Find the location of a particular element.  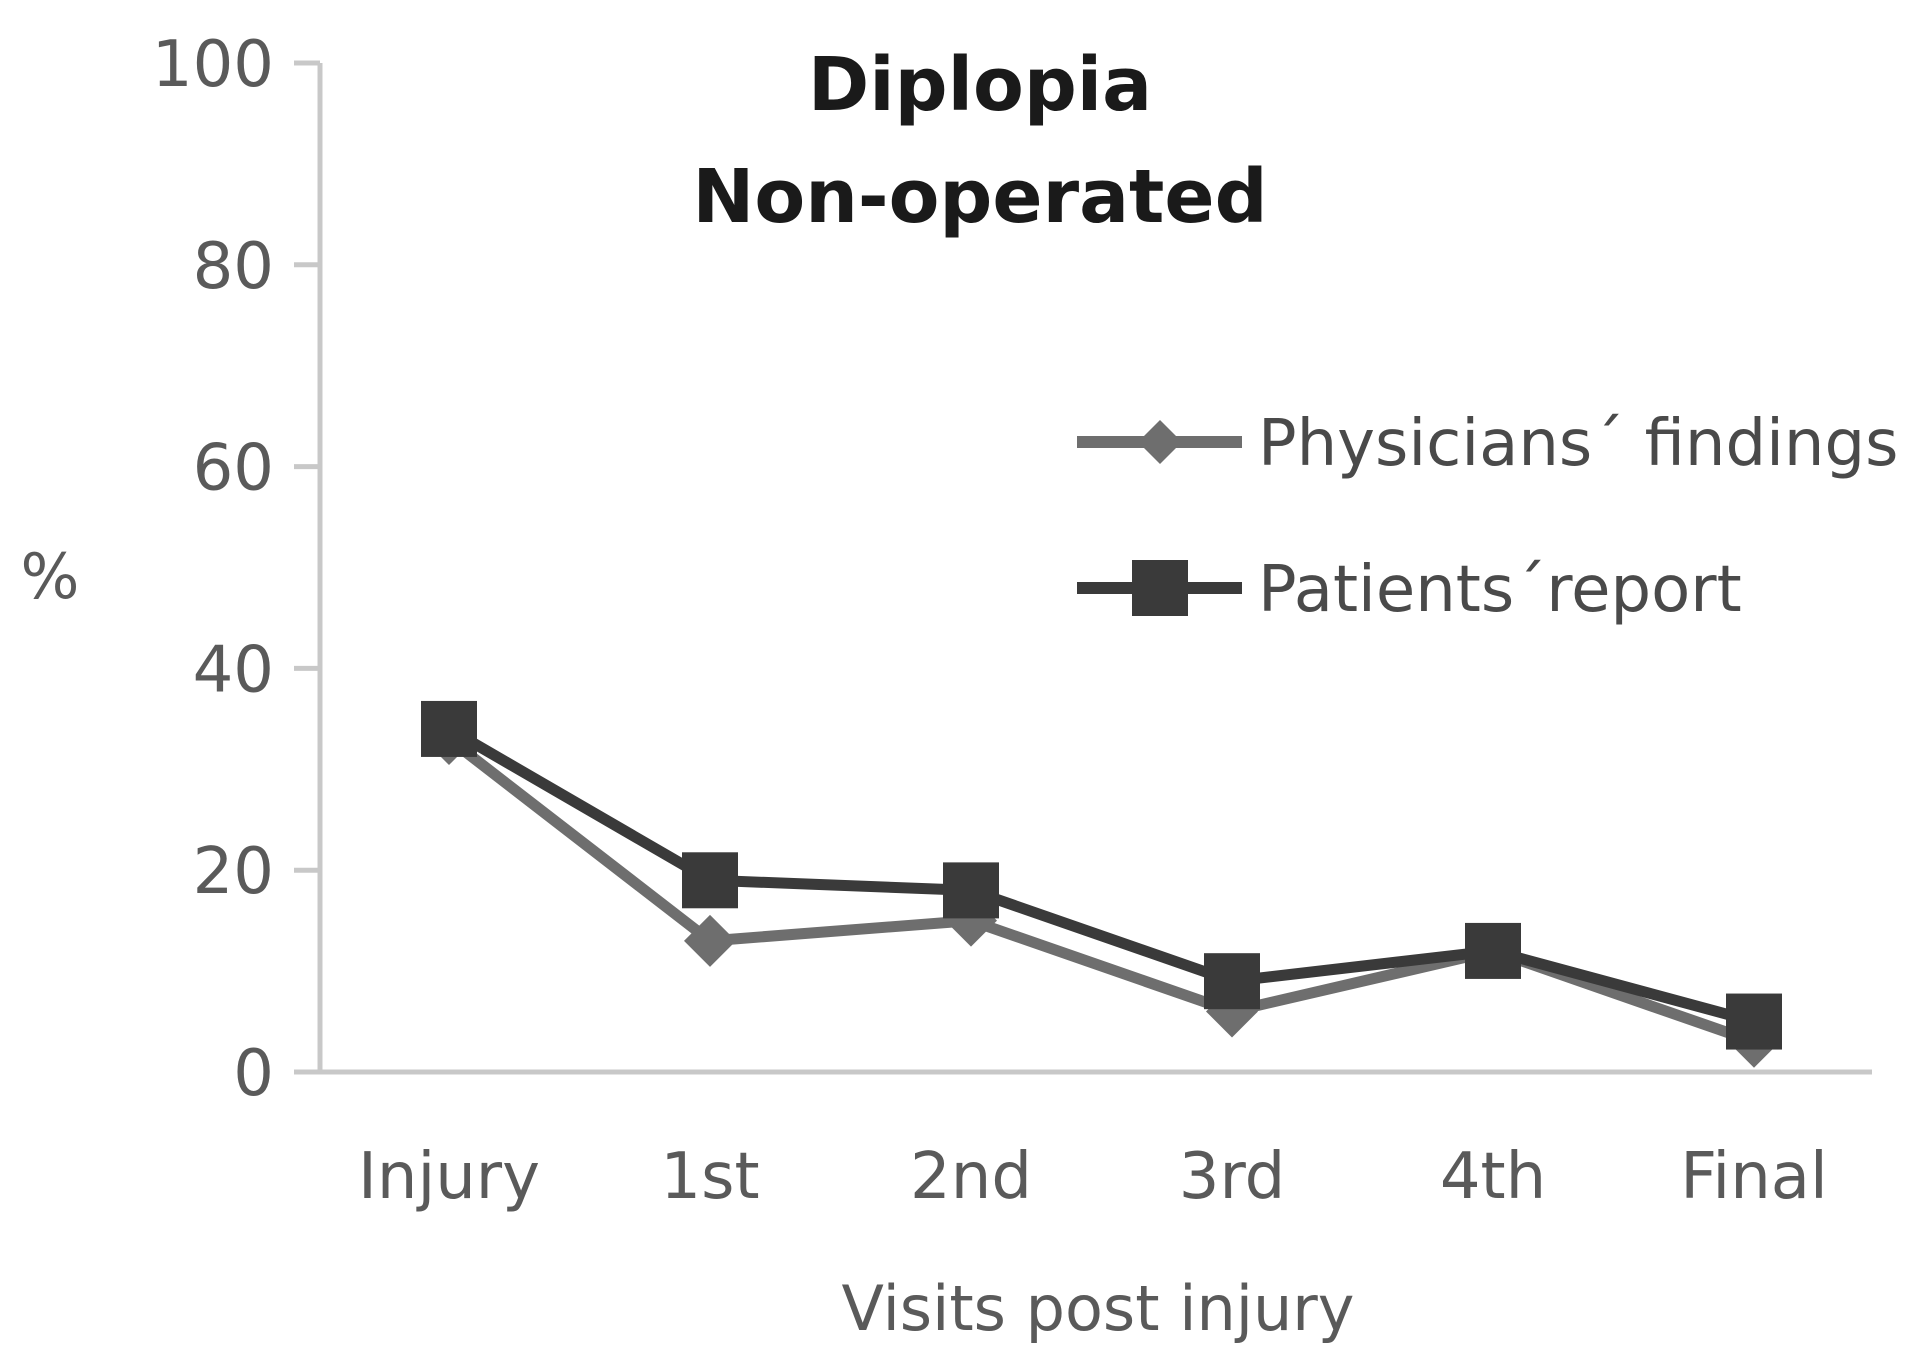

y-tick-label: 0 is located at coordinates (253, 1074).